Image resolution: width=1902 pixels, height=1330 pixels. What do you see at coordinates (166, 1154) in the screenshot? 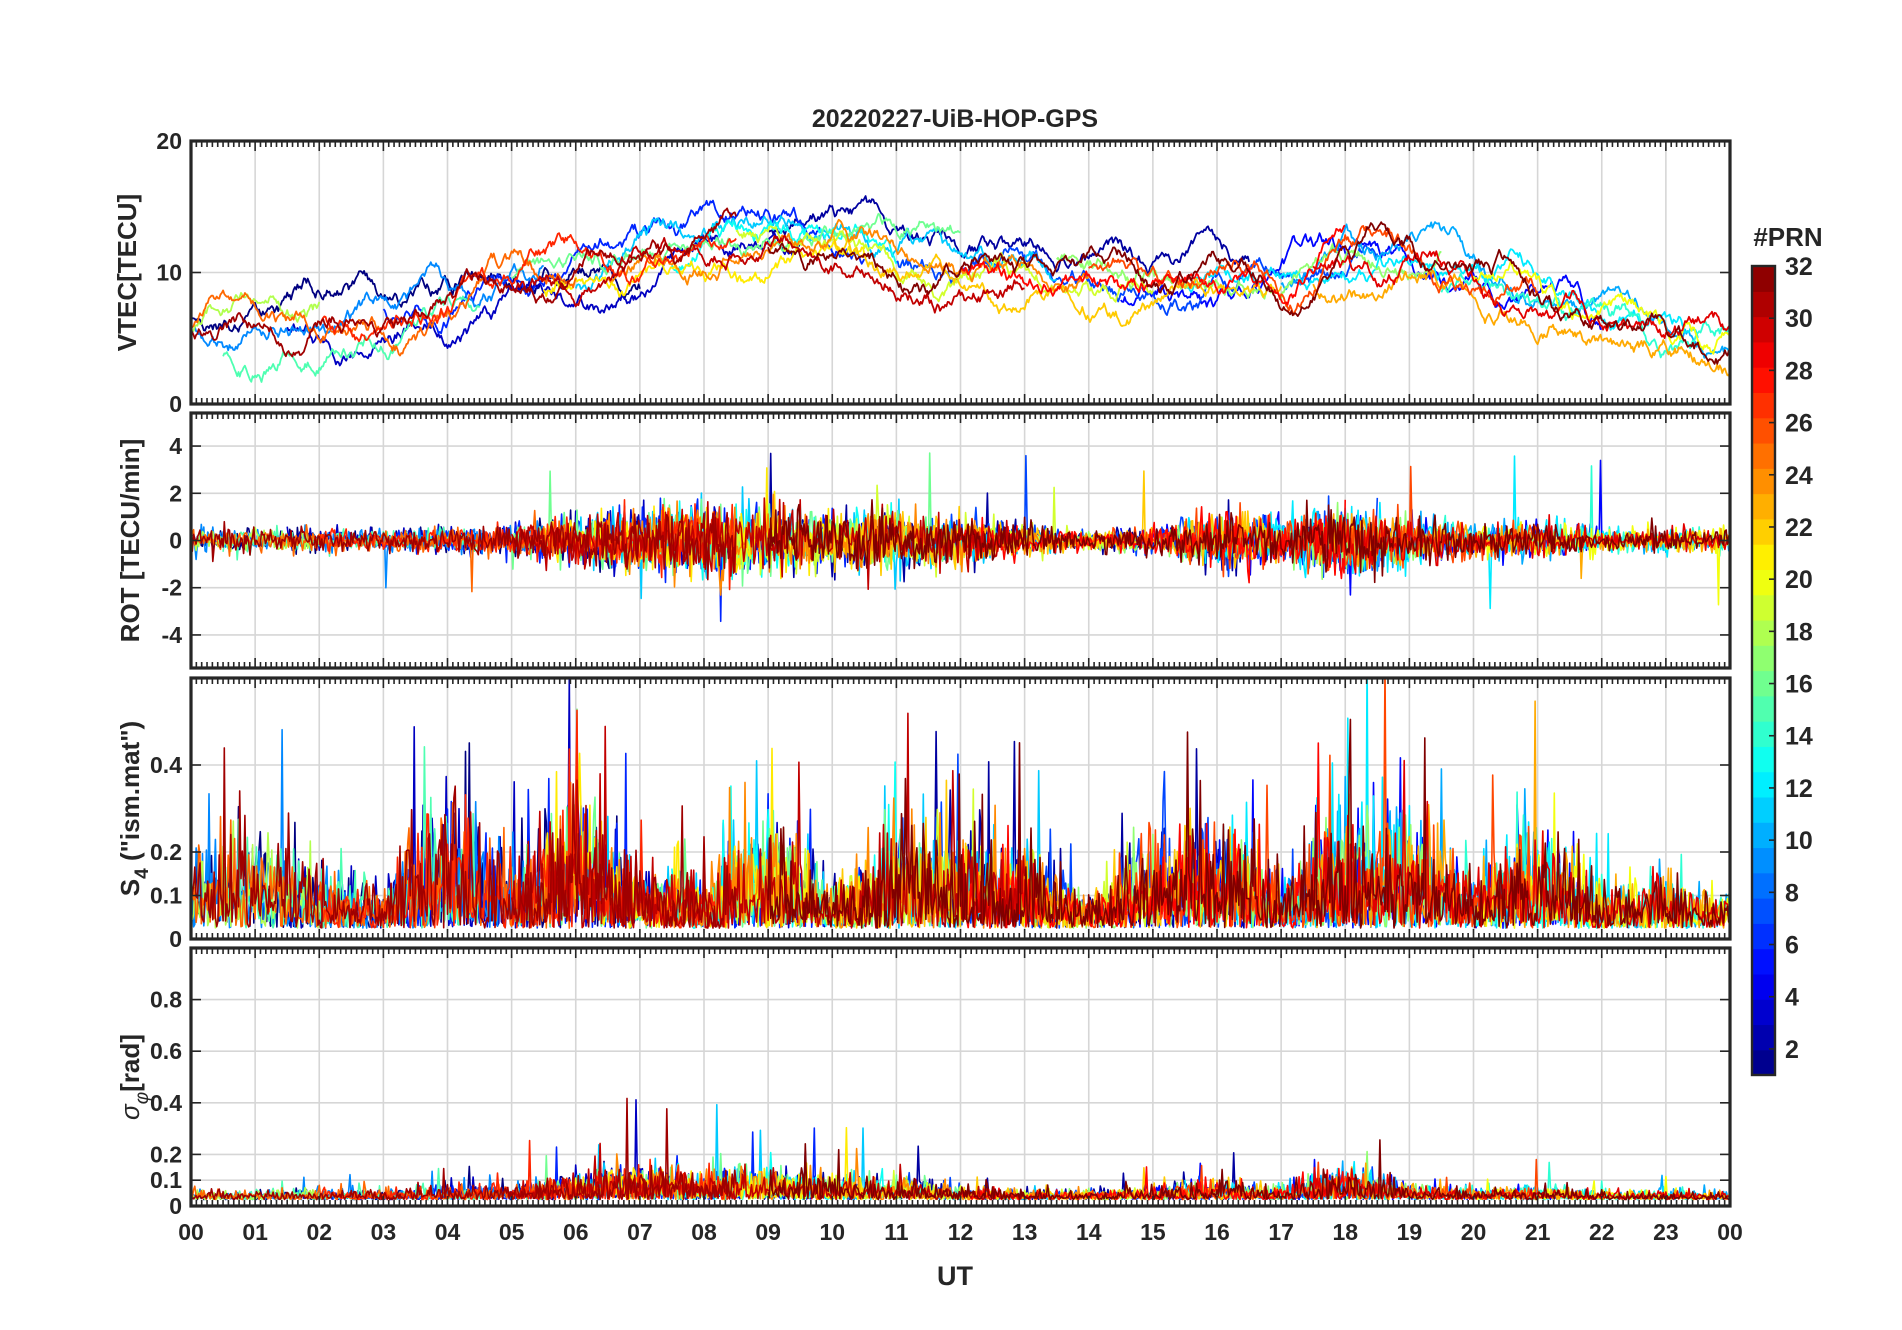
I see `sigphi-y-tick-label: 0.2` at bounding box center [166, 1154].